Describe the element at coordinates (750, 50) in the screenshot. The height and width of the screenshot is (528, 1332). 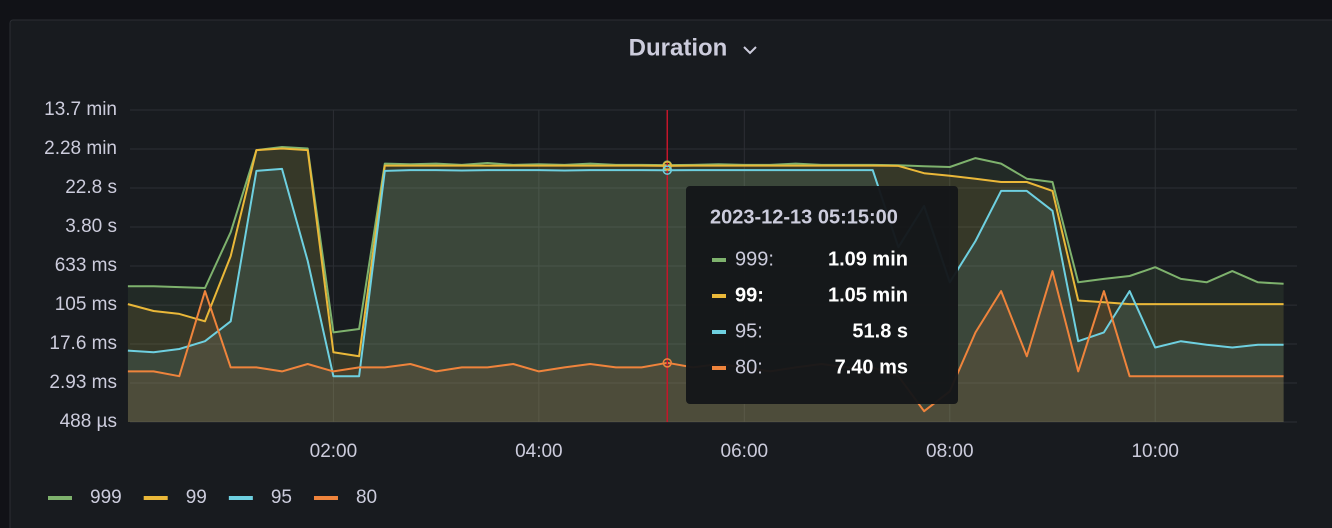
I see `title-chevron` at that location.